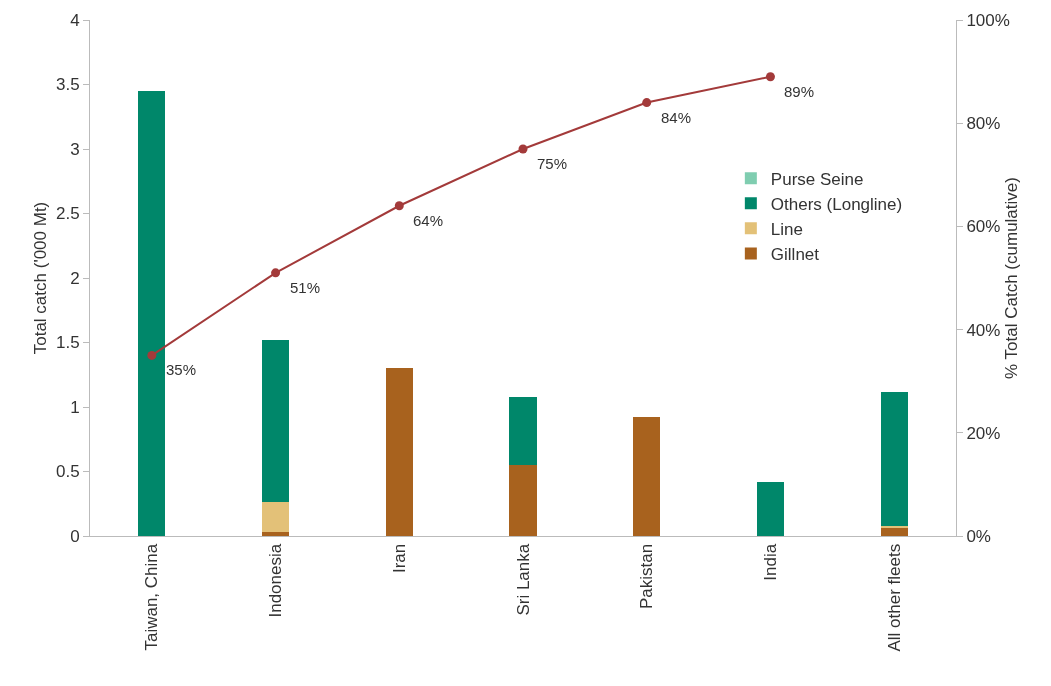 This screenshot has width=1051, height=686. I want to click on y2-tick-label: 20%, so click(983, 433).